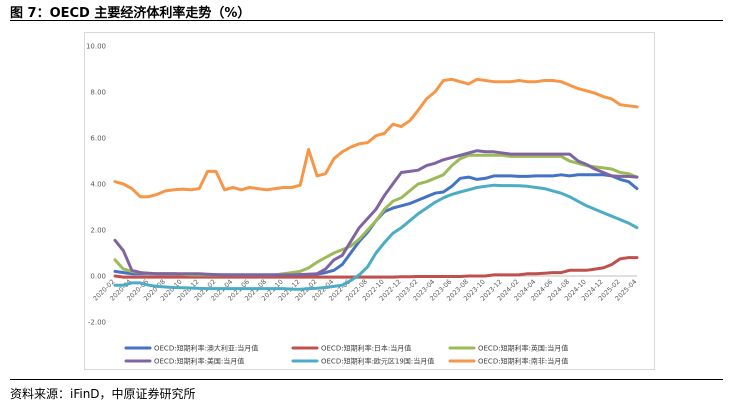  Describe the element at coordinates (206, 348) in the screenshot. I see `legend-label: OECD:短期利率:澳大利亚:当月值` at that location.